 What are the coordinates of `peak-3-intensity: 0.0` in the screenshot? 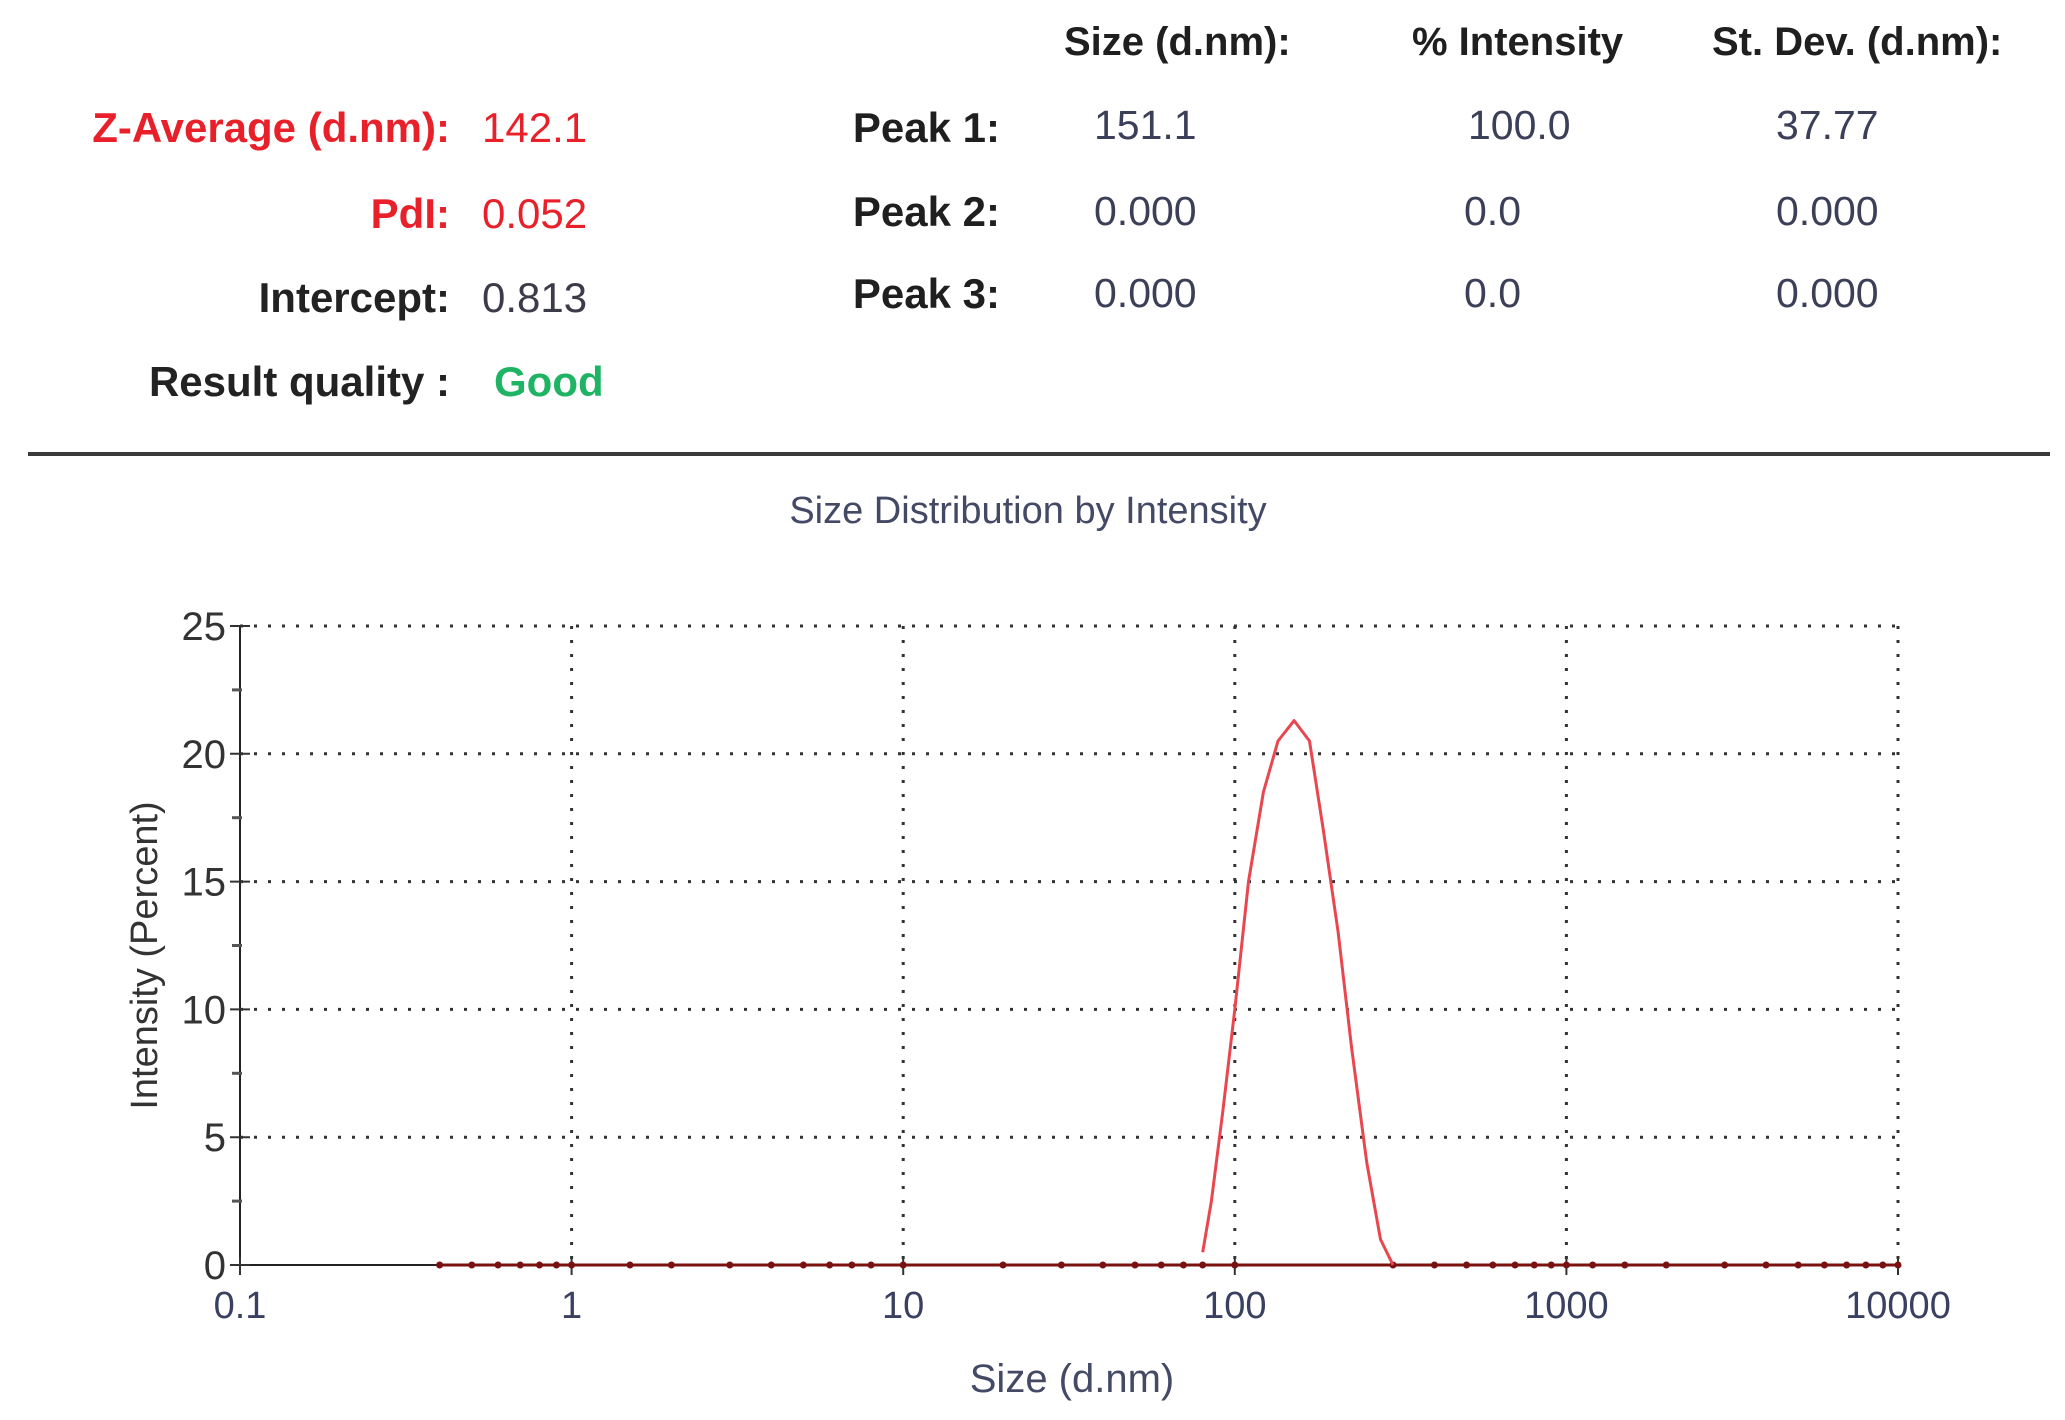 It's located at (1492, 293).